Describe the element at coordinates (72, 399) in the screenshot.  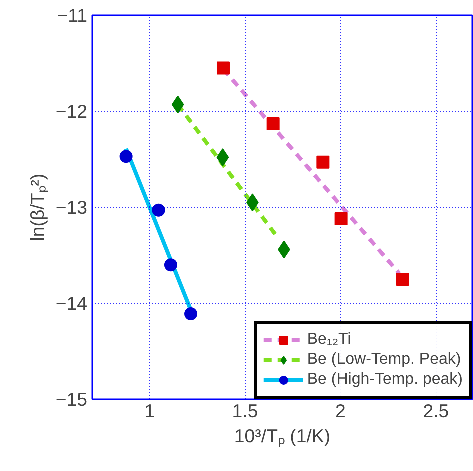
I see `y-tick-label: −15` at that location.